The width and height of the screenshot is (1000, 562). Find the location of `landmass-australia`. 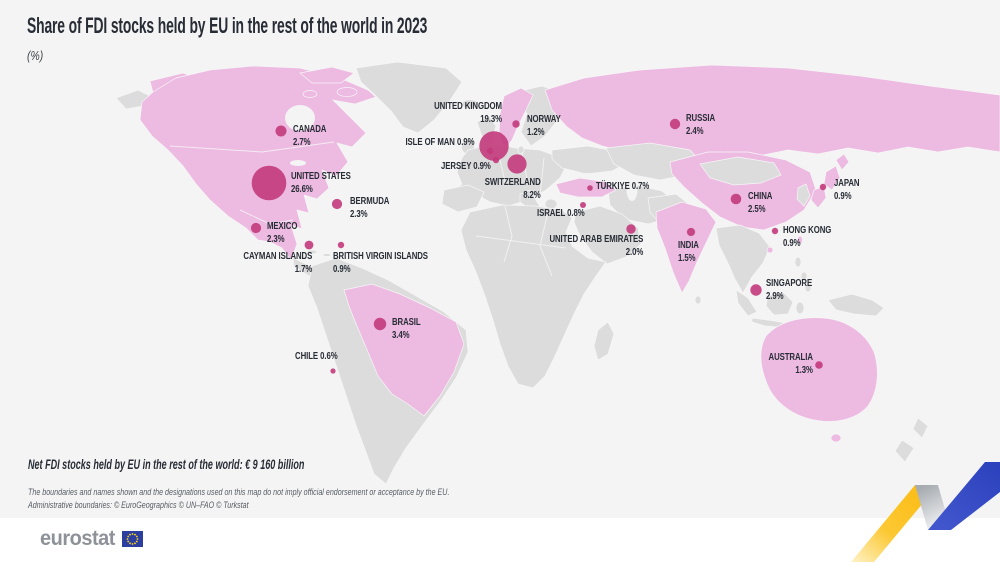

landmass-australia is located at coordinates (819, 369).